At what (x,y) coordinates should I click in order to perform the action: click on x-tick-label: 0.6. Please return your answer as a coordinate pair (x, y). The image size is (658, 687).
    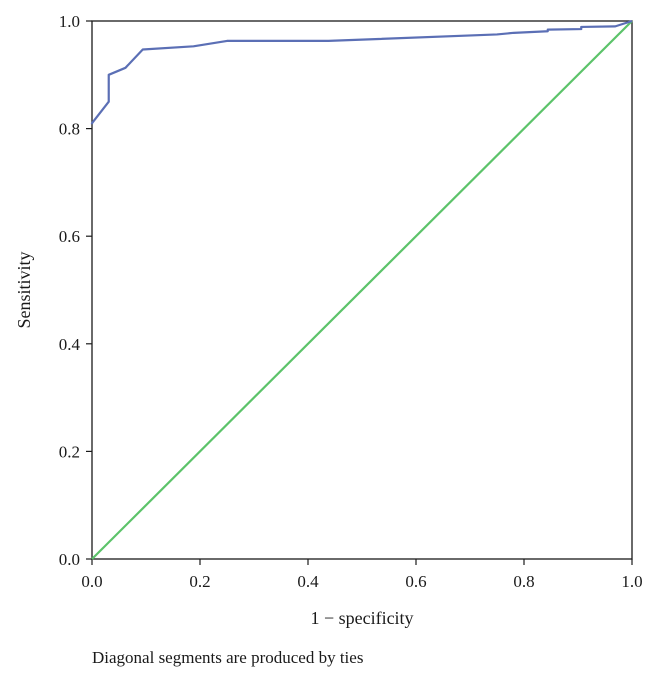
    Looking at the image, I should click on (415, 581).